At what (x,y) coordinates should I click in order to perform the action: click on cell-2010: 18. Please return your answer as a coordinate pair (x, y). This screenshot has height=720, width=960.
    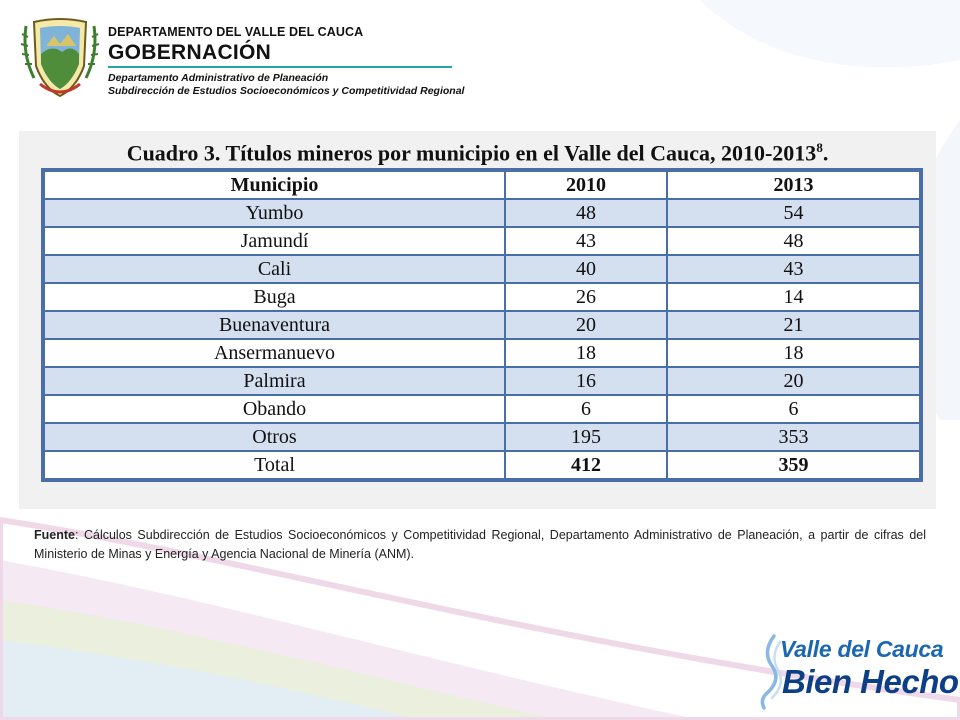
    Looking at the image, I should click on (586, 353).